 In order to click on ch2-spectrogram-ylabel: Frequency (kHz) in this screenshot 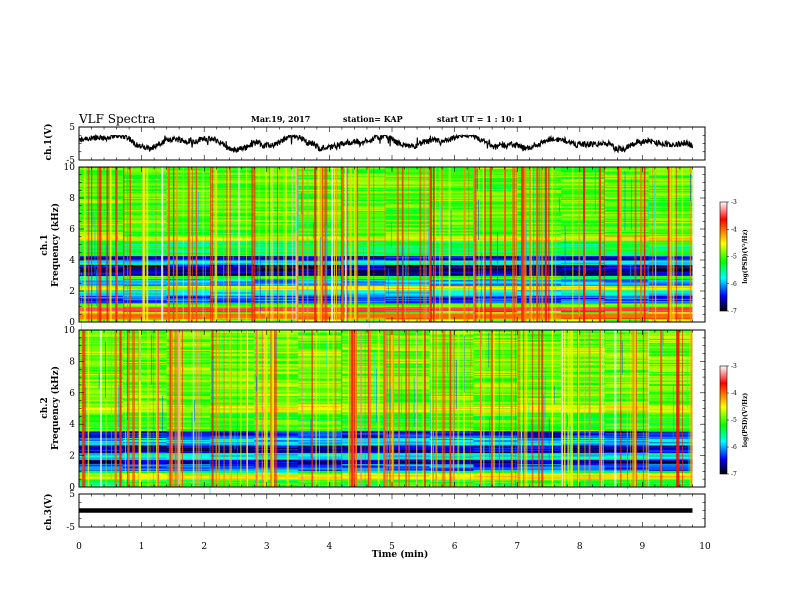, I will do `click(55, 408)`.